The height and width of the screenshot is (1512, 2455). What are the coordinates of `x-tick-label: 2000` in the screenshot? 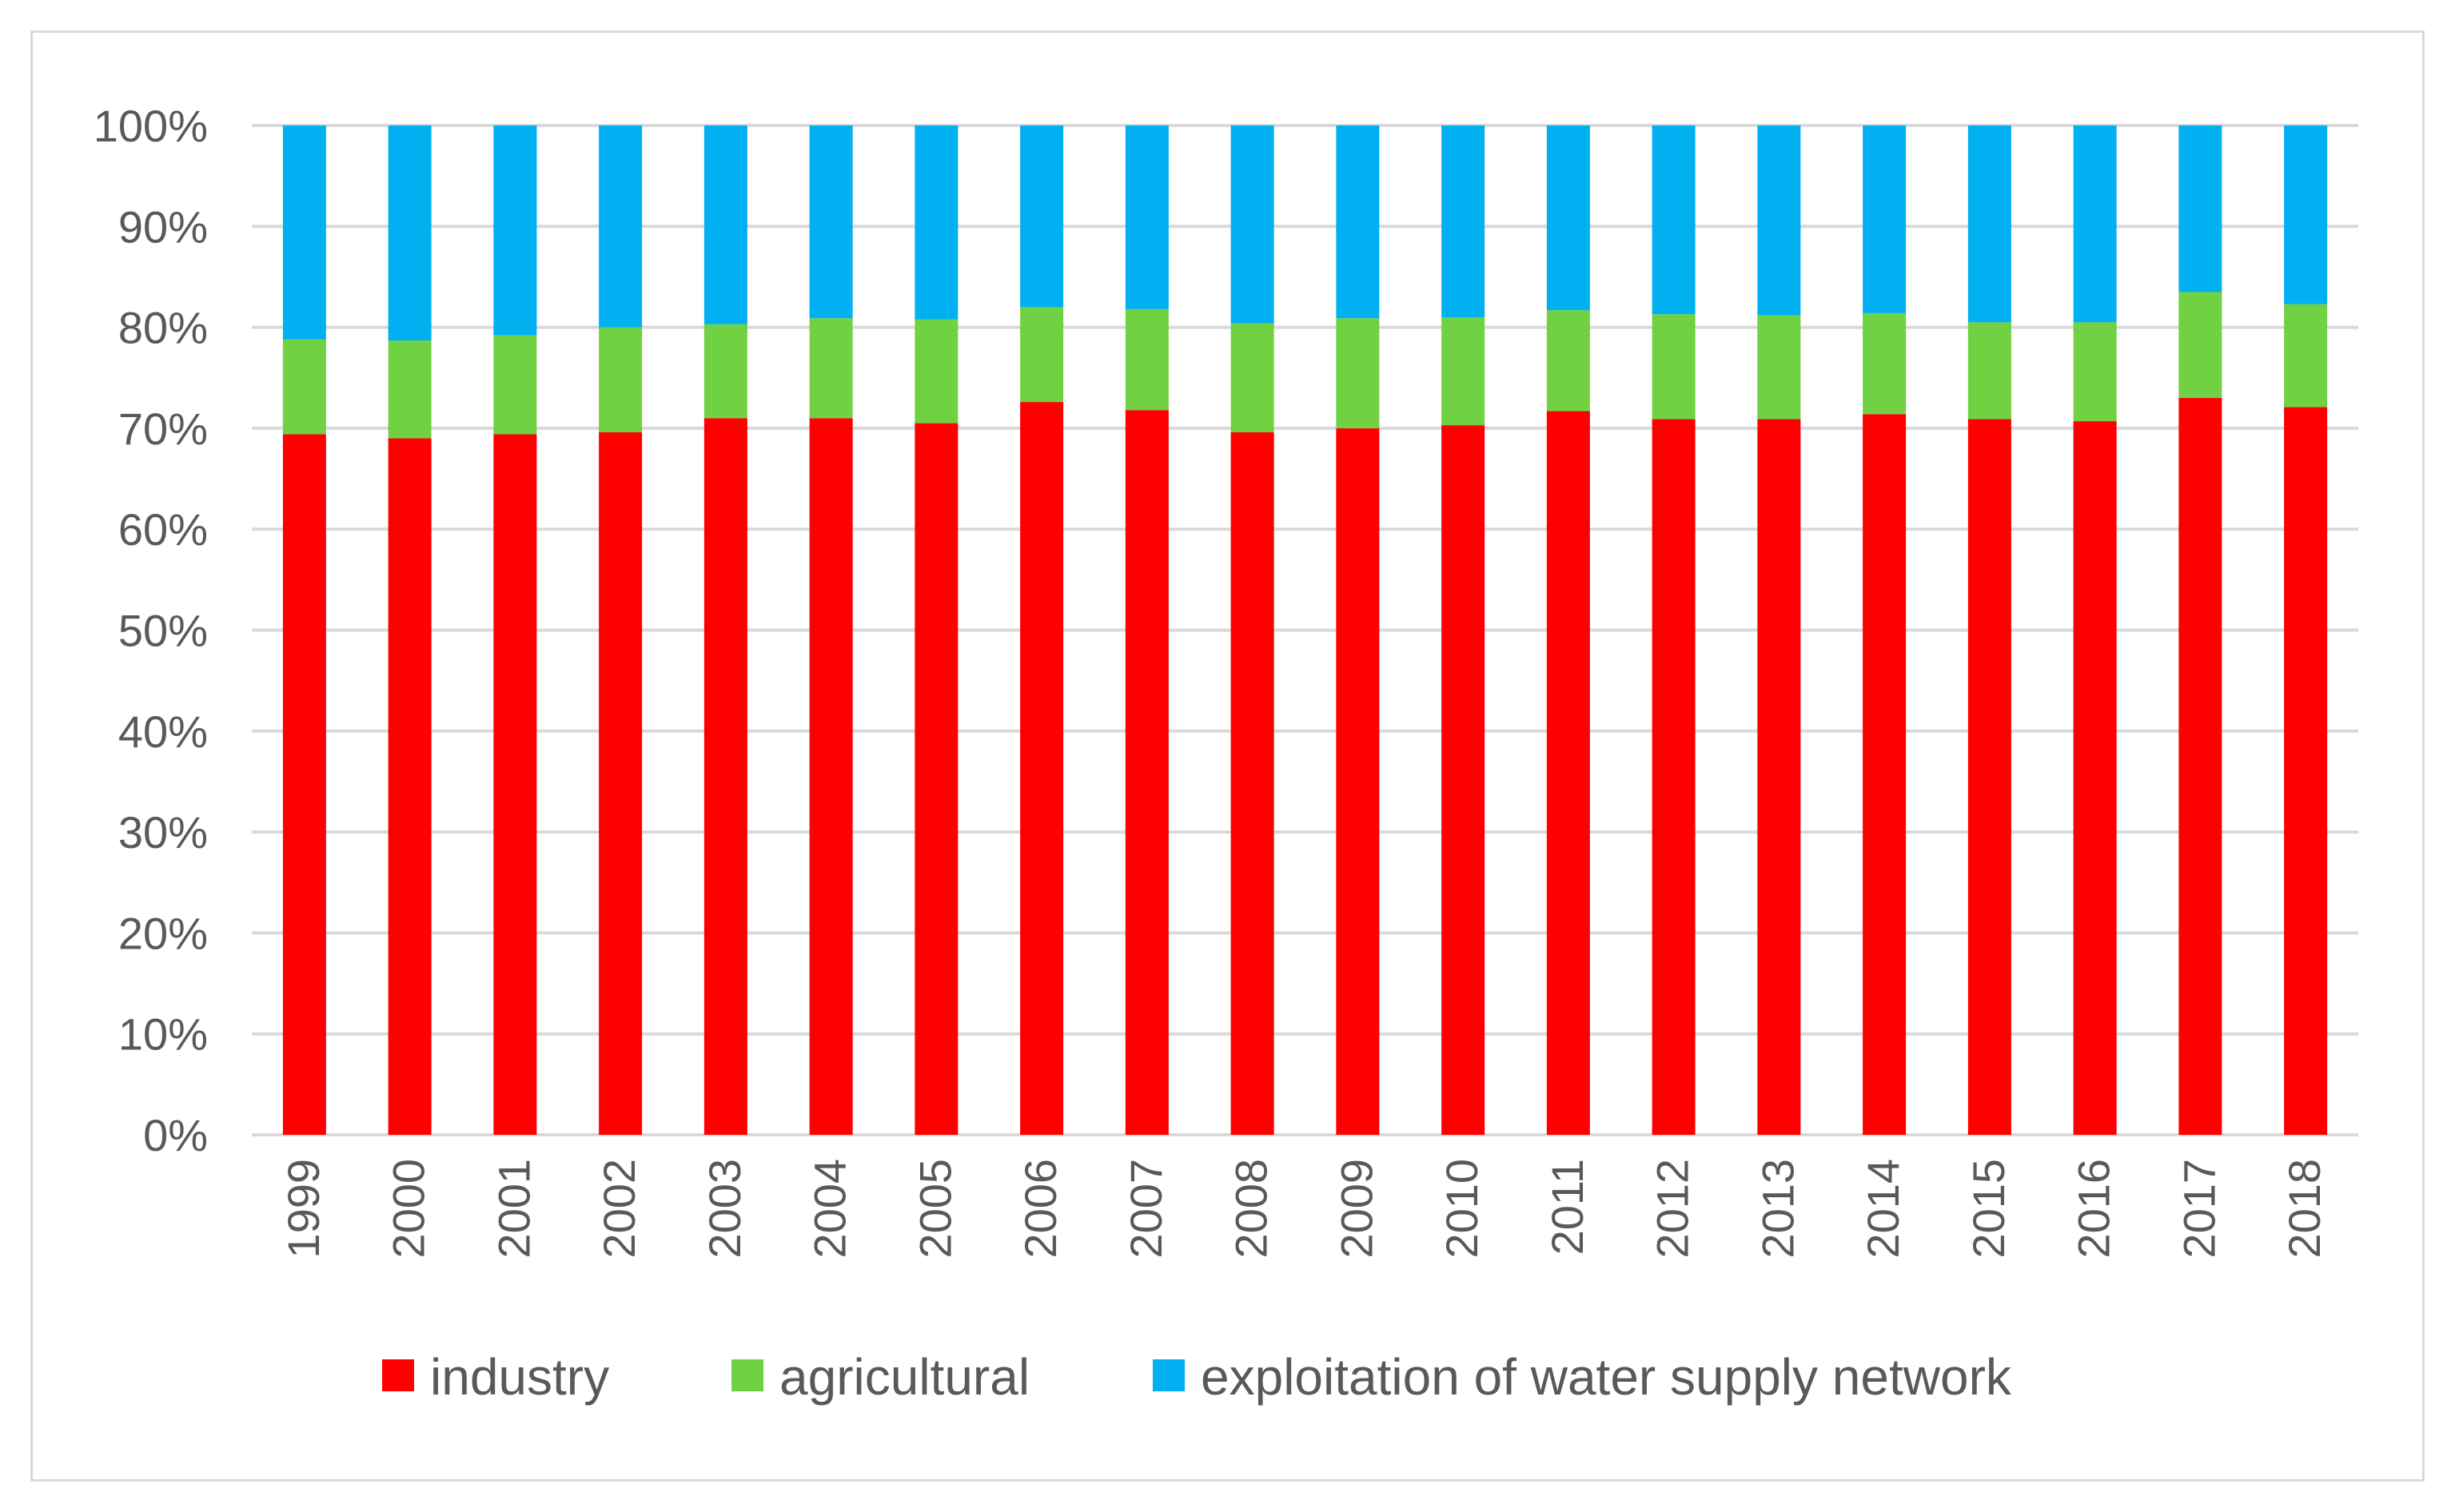 It's located at (409, 1209).